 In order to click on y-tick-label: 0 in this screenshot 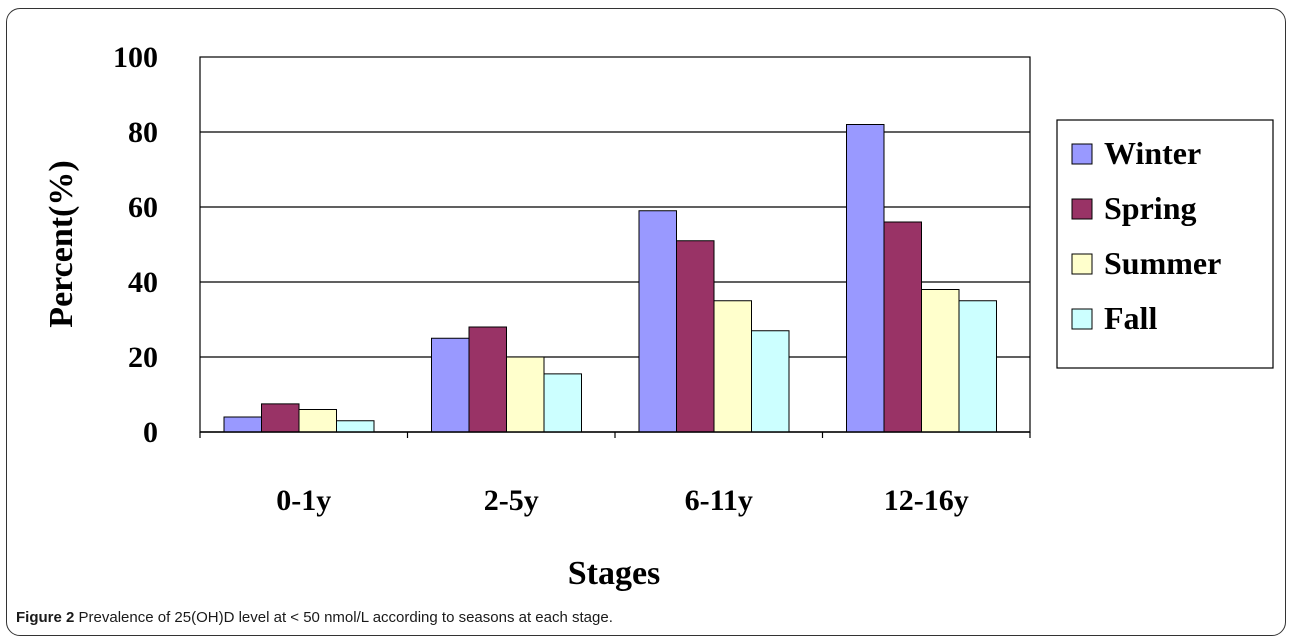, I will do `click(150, 432)`.